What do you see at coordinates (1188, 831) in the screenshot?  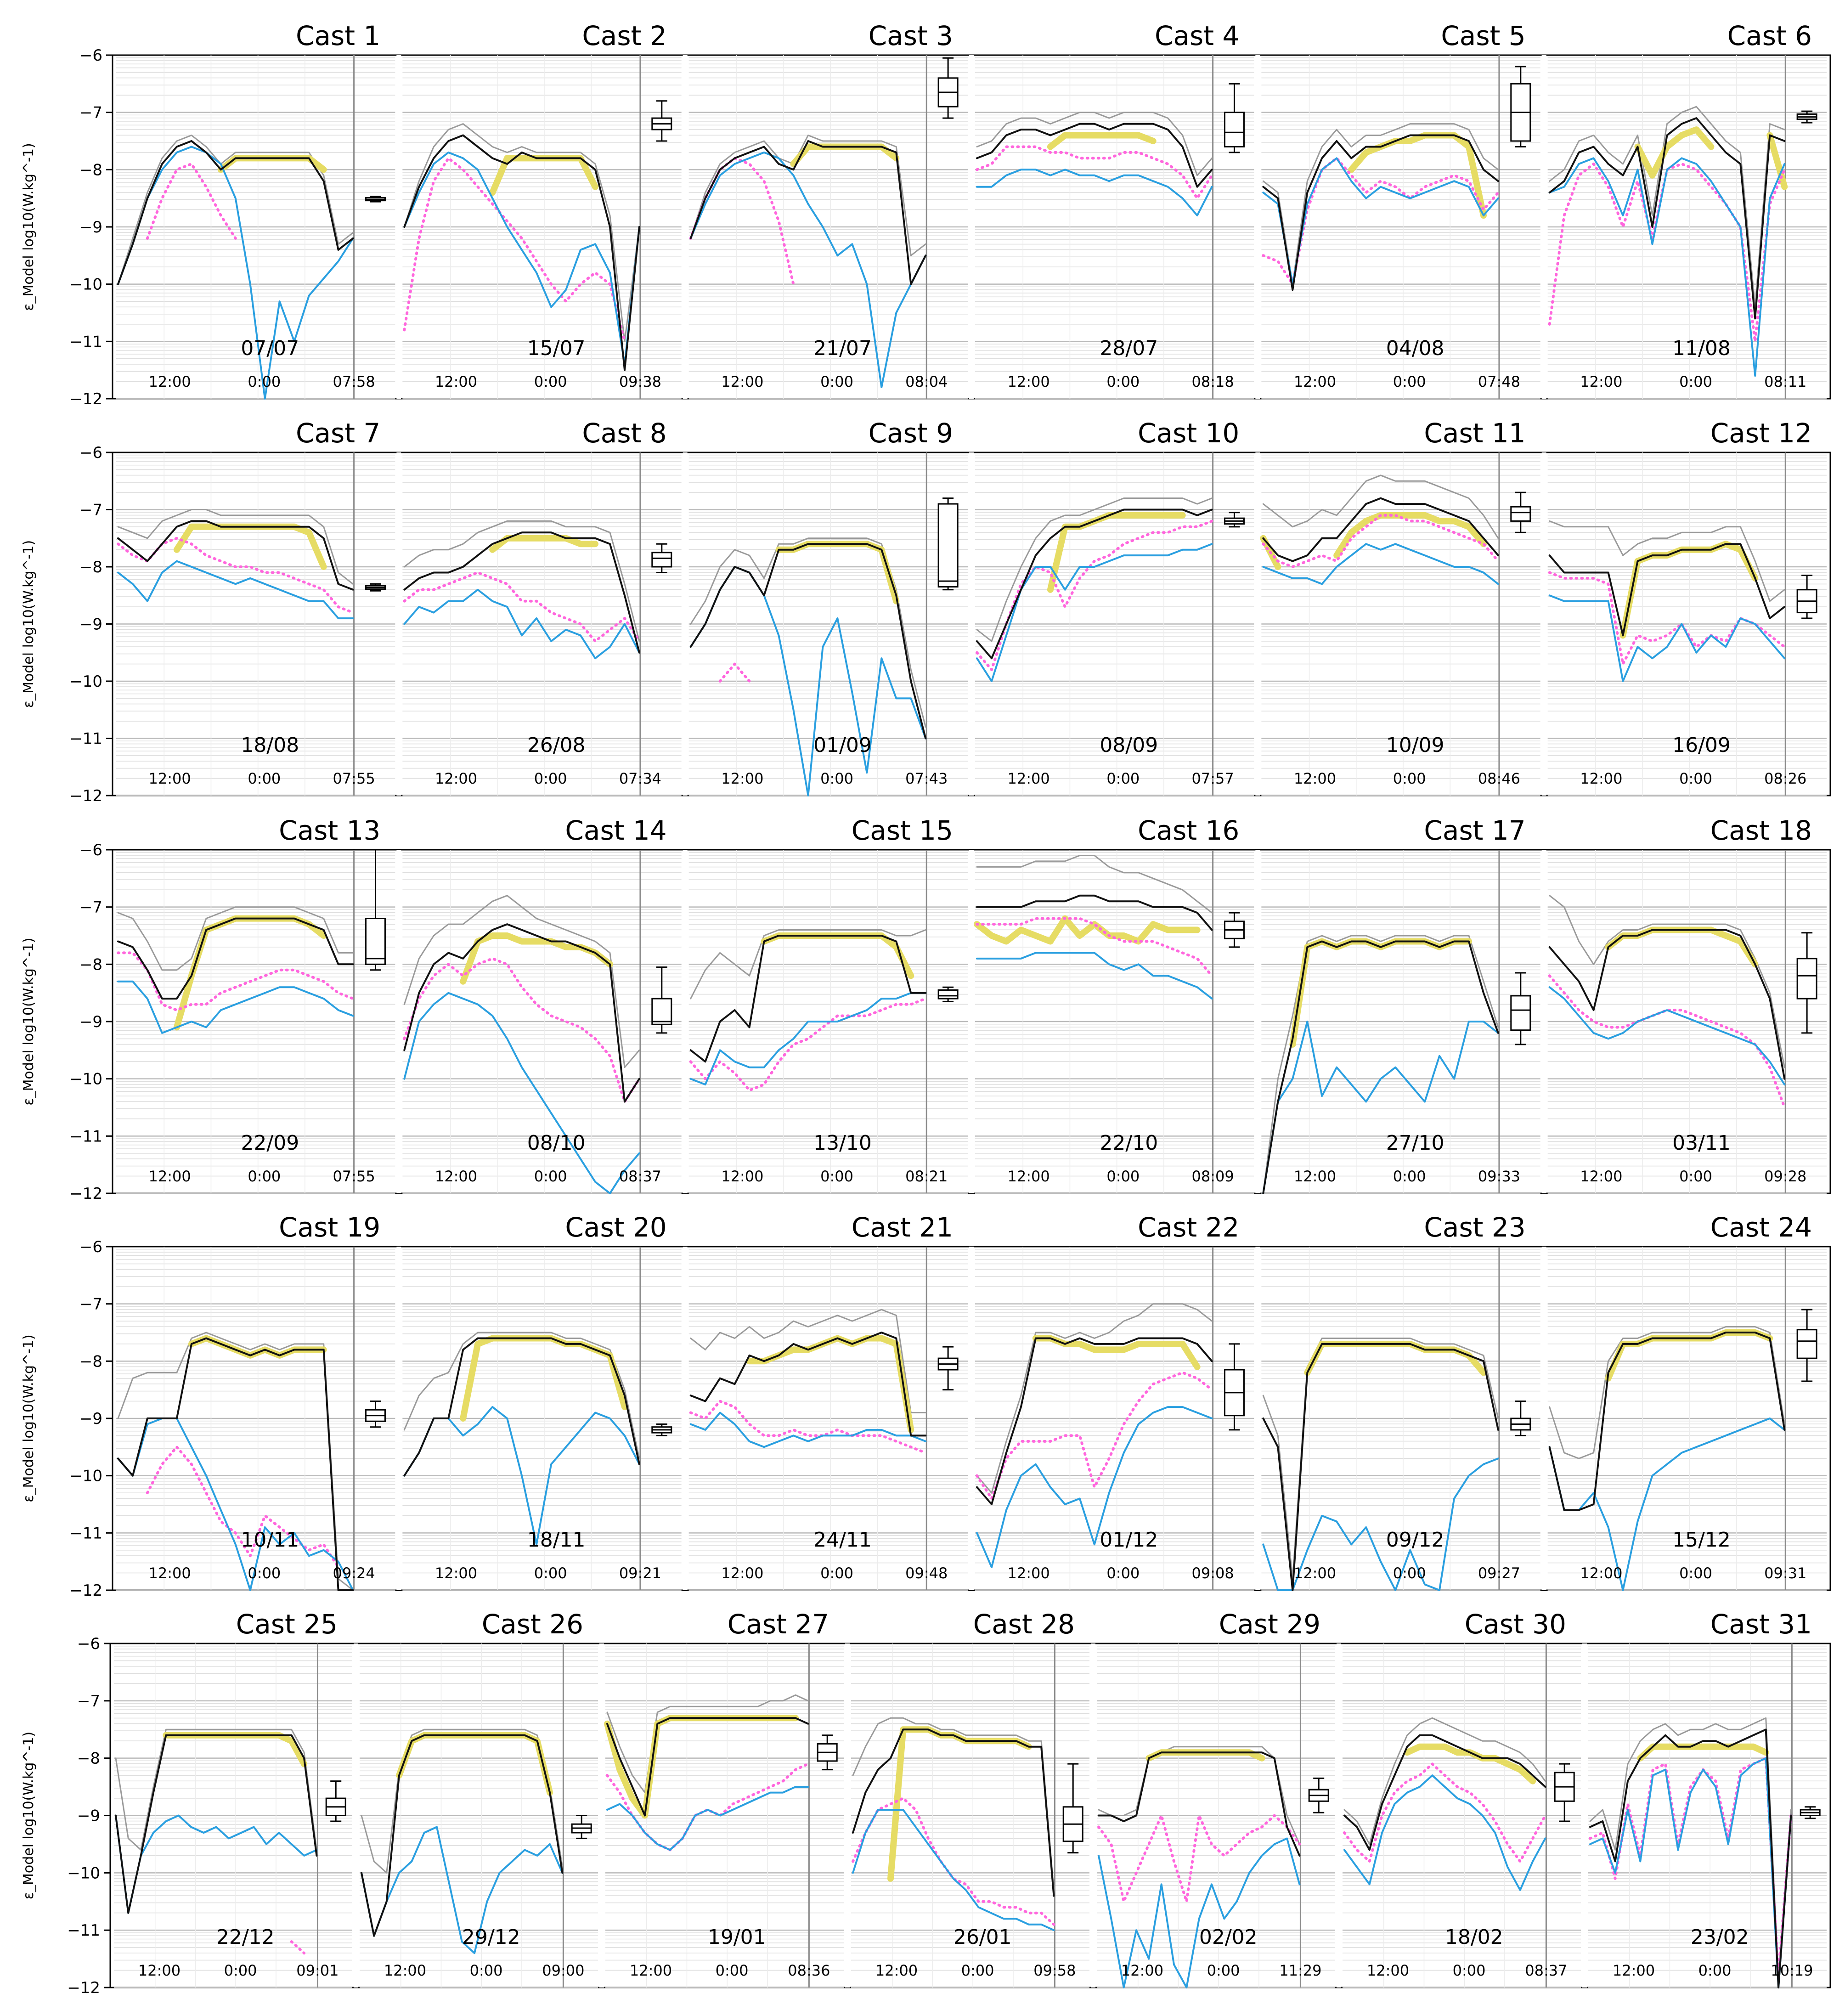 I see `panel-title: Cast 16` at bounding box center [1188, 831].